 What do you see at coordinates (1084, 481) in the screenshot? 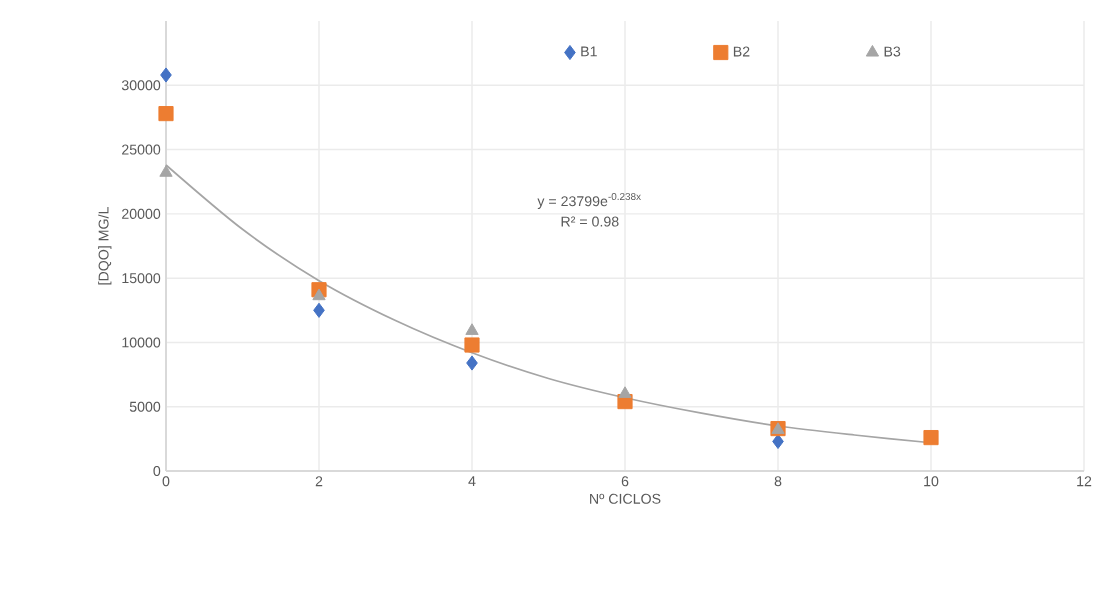
I see `x-tick-label: 12` at bounding box center [1084, 481].